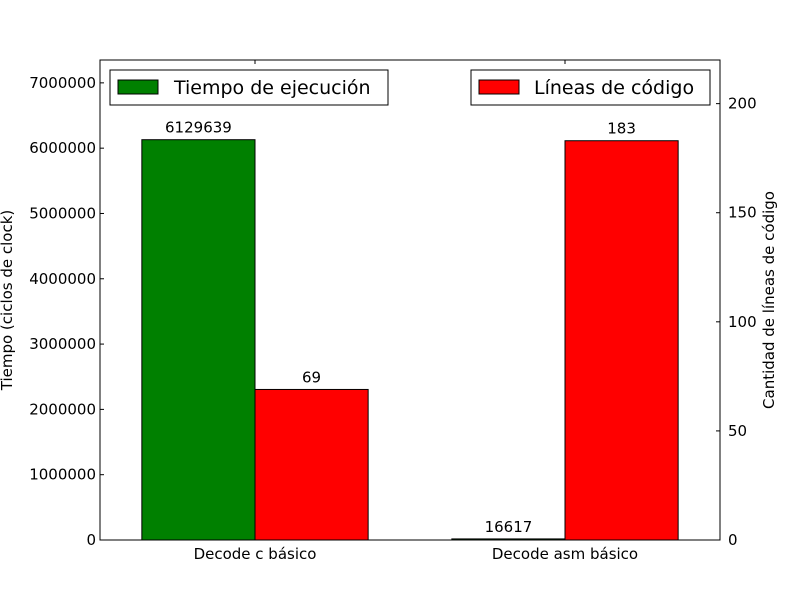  Describe the element at coordinates (198, 128) in the screenshot. I see `value-label-time-0: 6129639` at that location.